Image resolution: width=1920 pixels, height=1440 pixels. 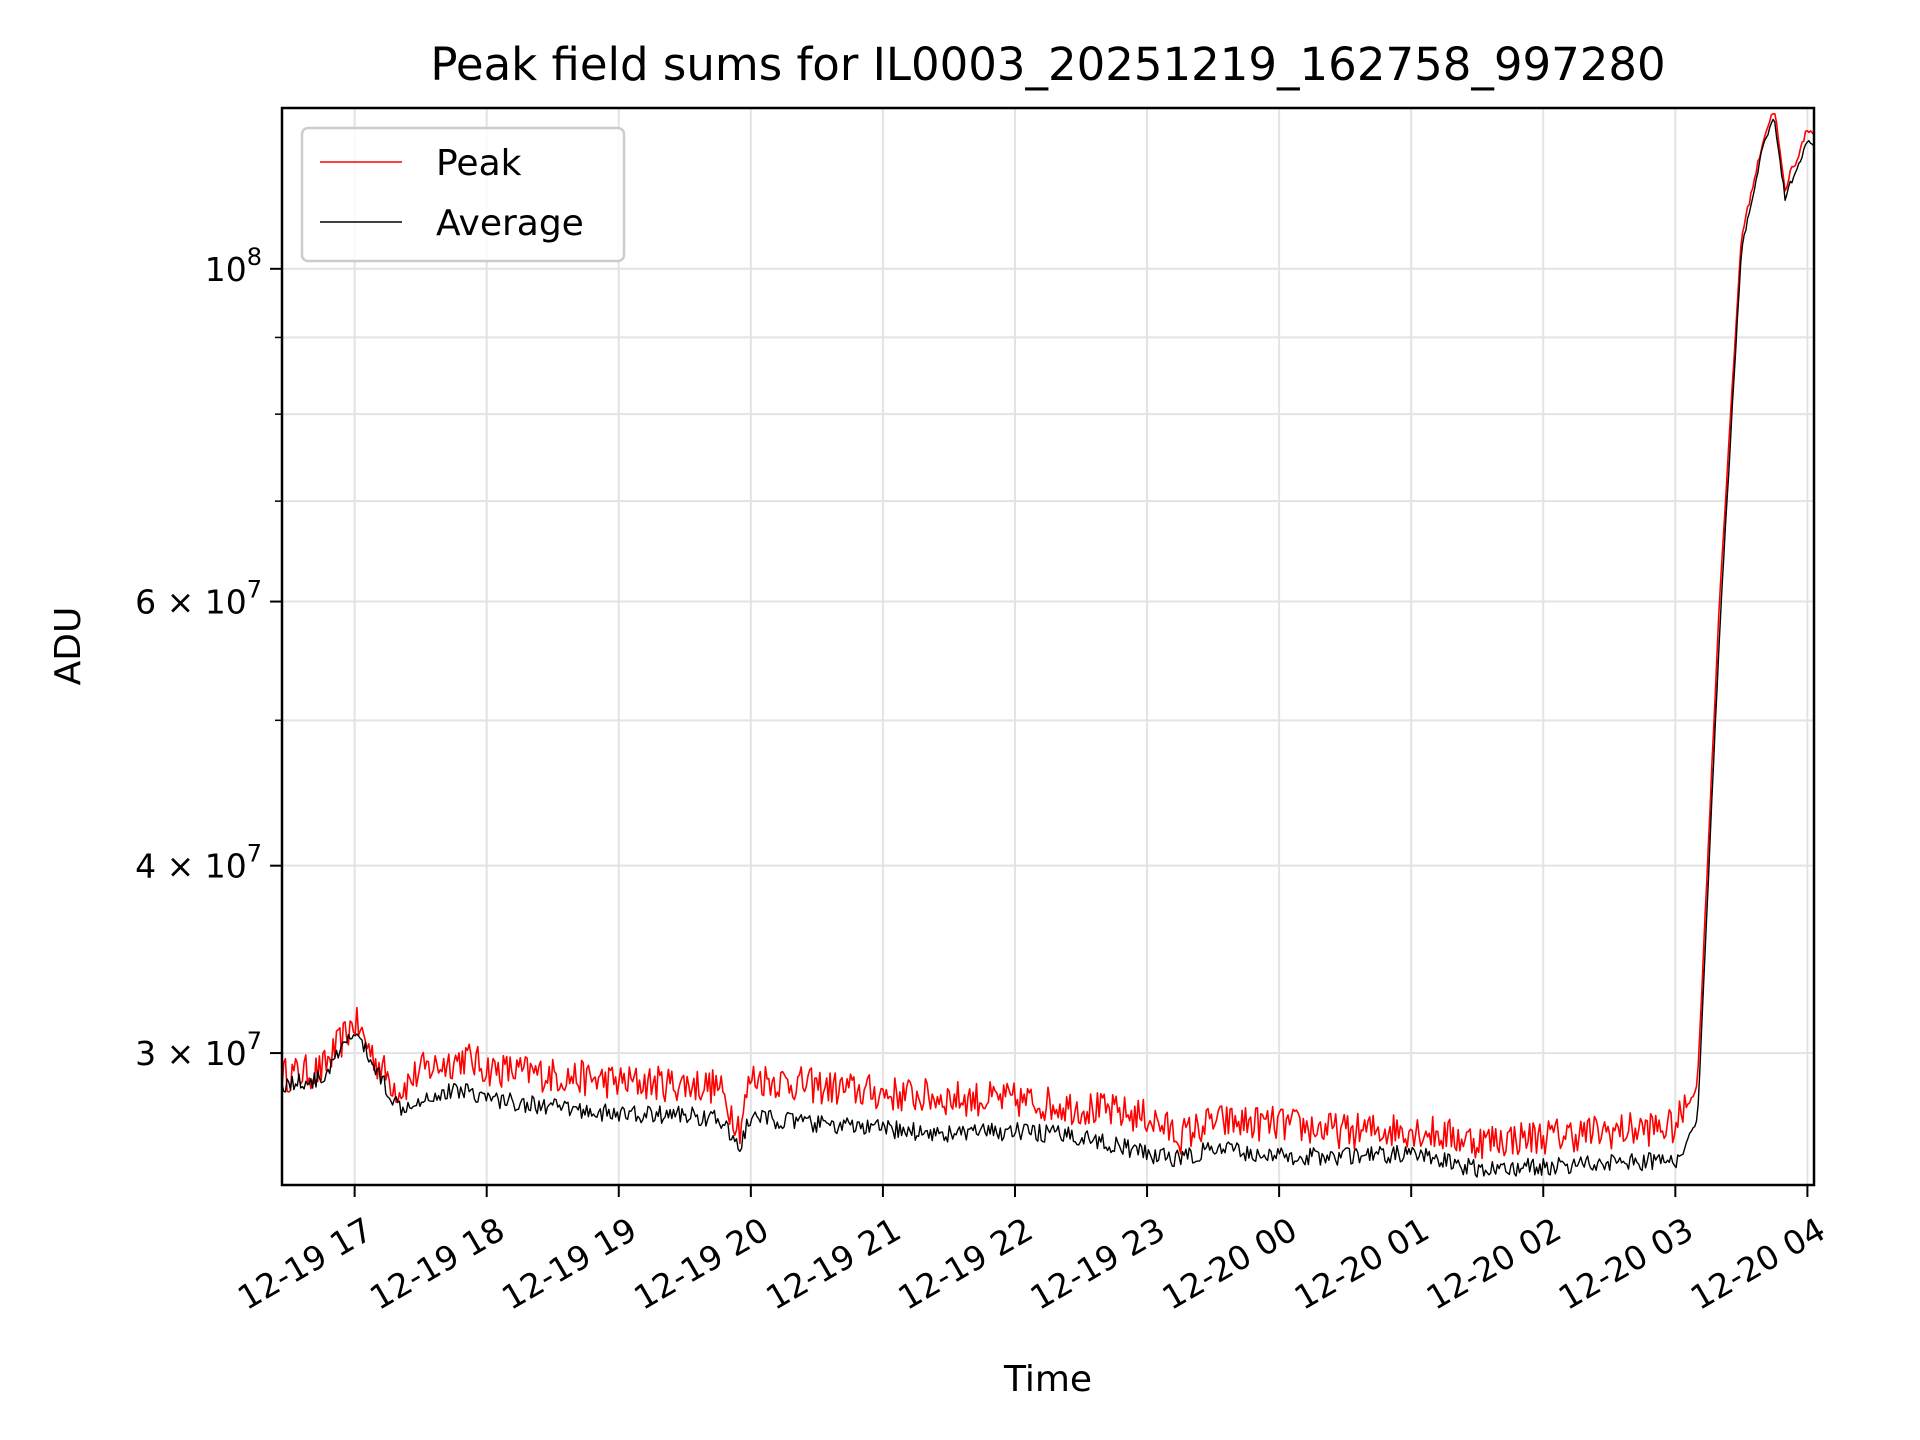 I want to click on x-axis-label: Time, so click(x=1047, y=1379).